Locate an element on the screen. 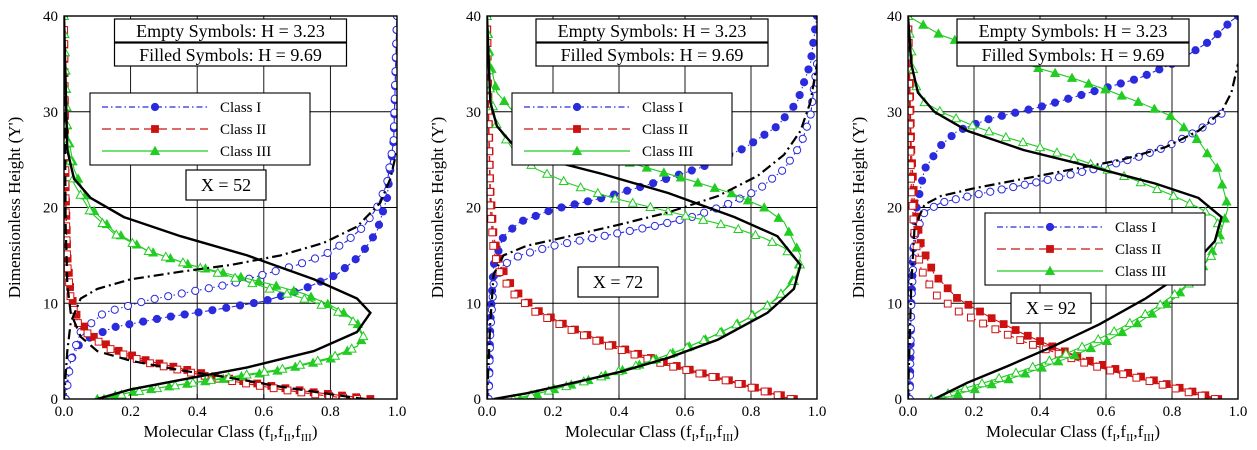 The width and height of the screenshot is (1257, 450). x-axis-title: Molecular Class (fI,fII,fIII) is located at coordinates (230, 433).